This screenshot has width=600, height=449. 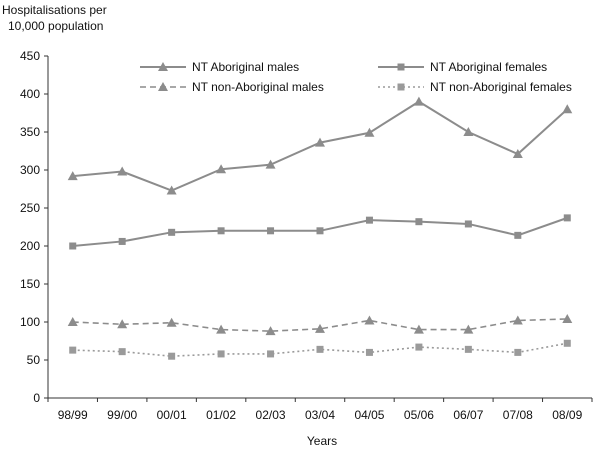 I want to click on legend-entry: NT Aboriginal males, so click(x=219, y=67).